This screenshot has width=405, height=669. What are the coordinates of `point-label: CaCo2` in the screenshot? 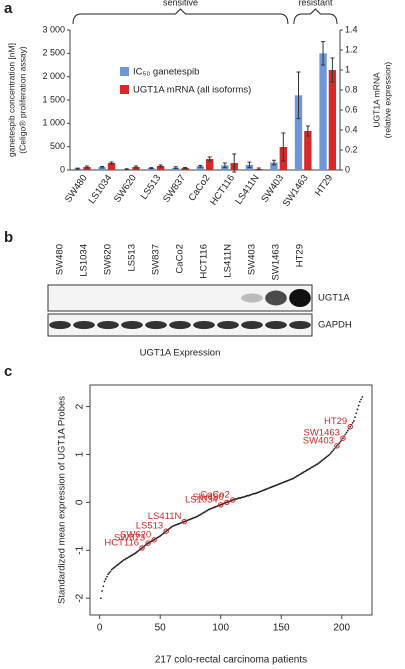 It's located at (215, 495).